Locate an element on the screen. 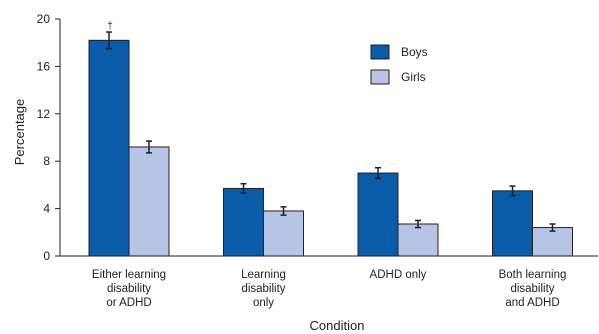 This screenshot has height=334, width=599. annotation-dagger: † is located at coordinates (110, 26).